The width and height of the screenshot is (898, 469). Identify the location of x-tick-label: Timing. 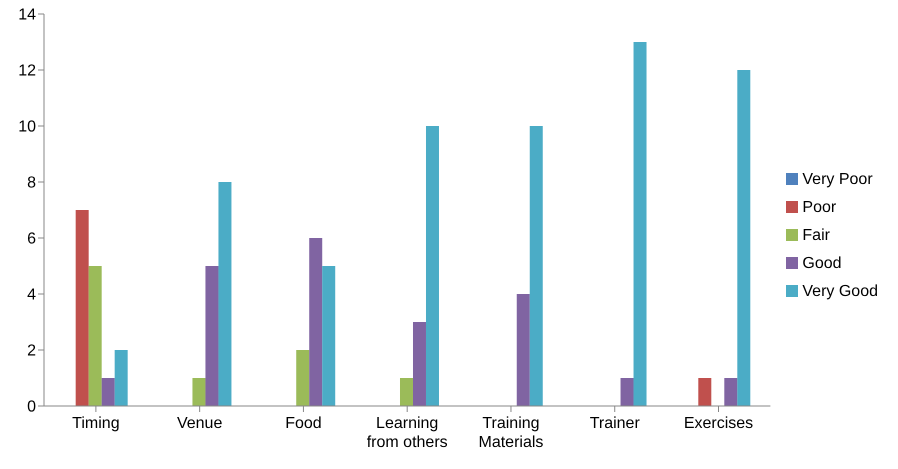
(96, 423).